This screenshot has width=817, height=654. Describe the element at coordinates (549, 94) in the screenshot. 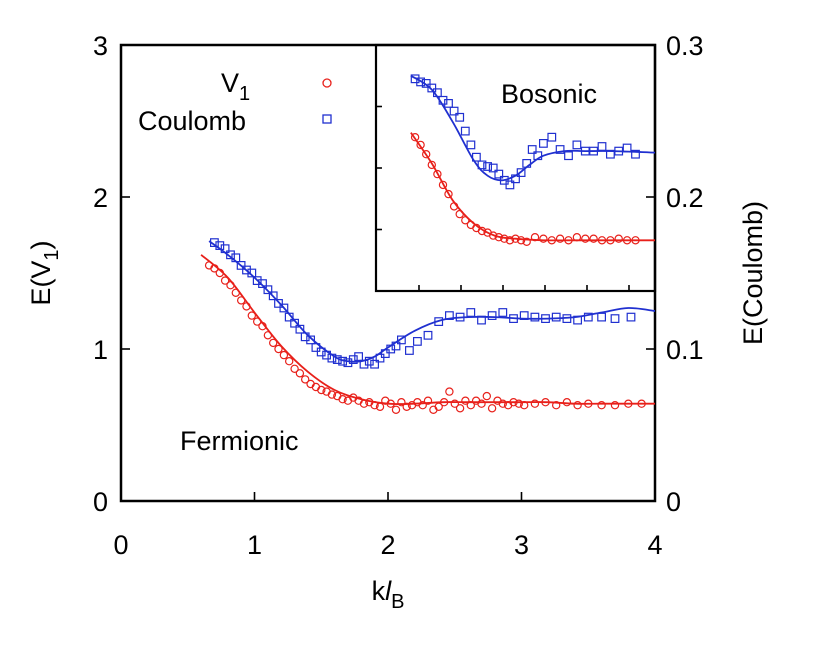

I see `annotation-bosonic: Bosonic` at that location.